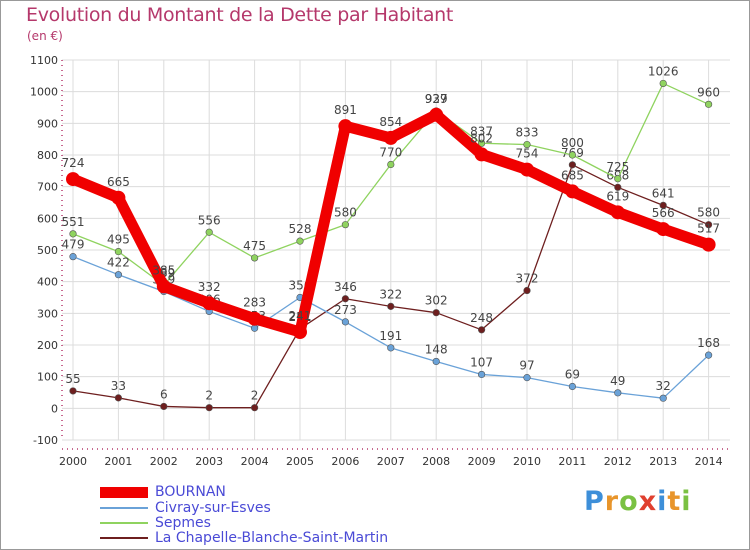  I want to click on data-label-civray-sur-esves: 168, so click(708, 343).